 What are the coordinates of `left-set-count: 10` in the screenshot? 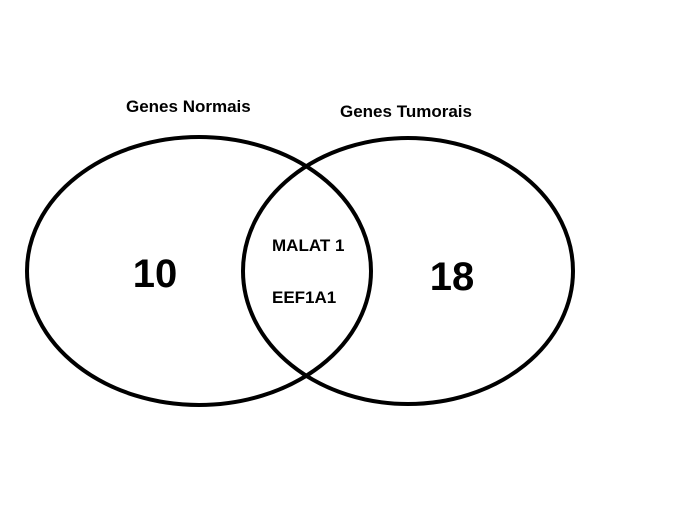 It's located at (155, 274).